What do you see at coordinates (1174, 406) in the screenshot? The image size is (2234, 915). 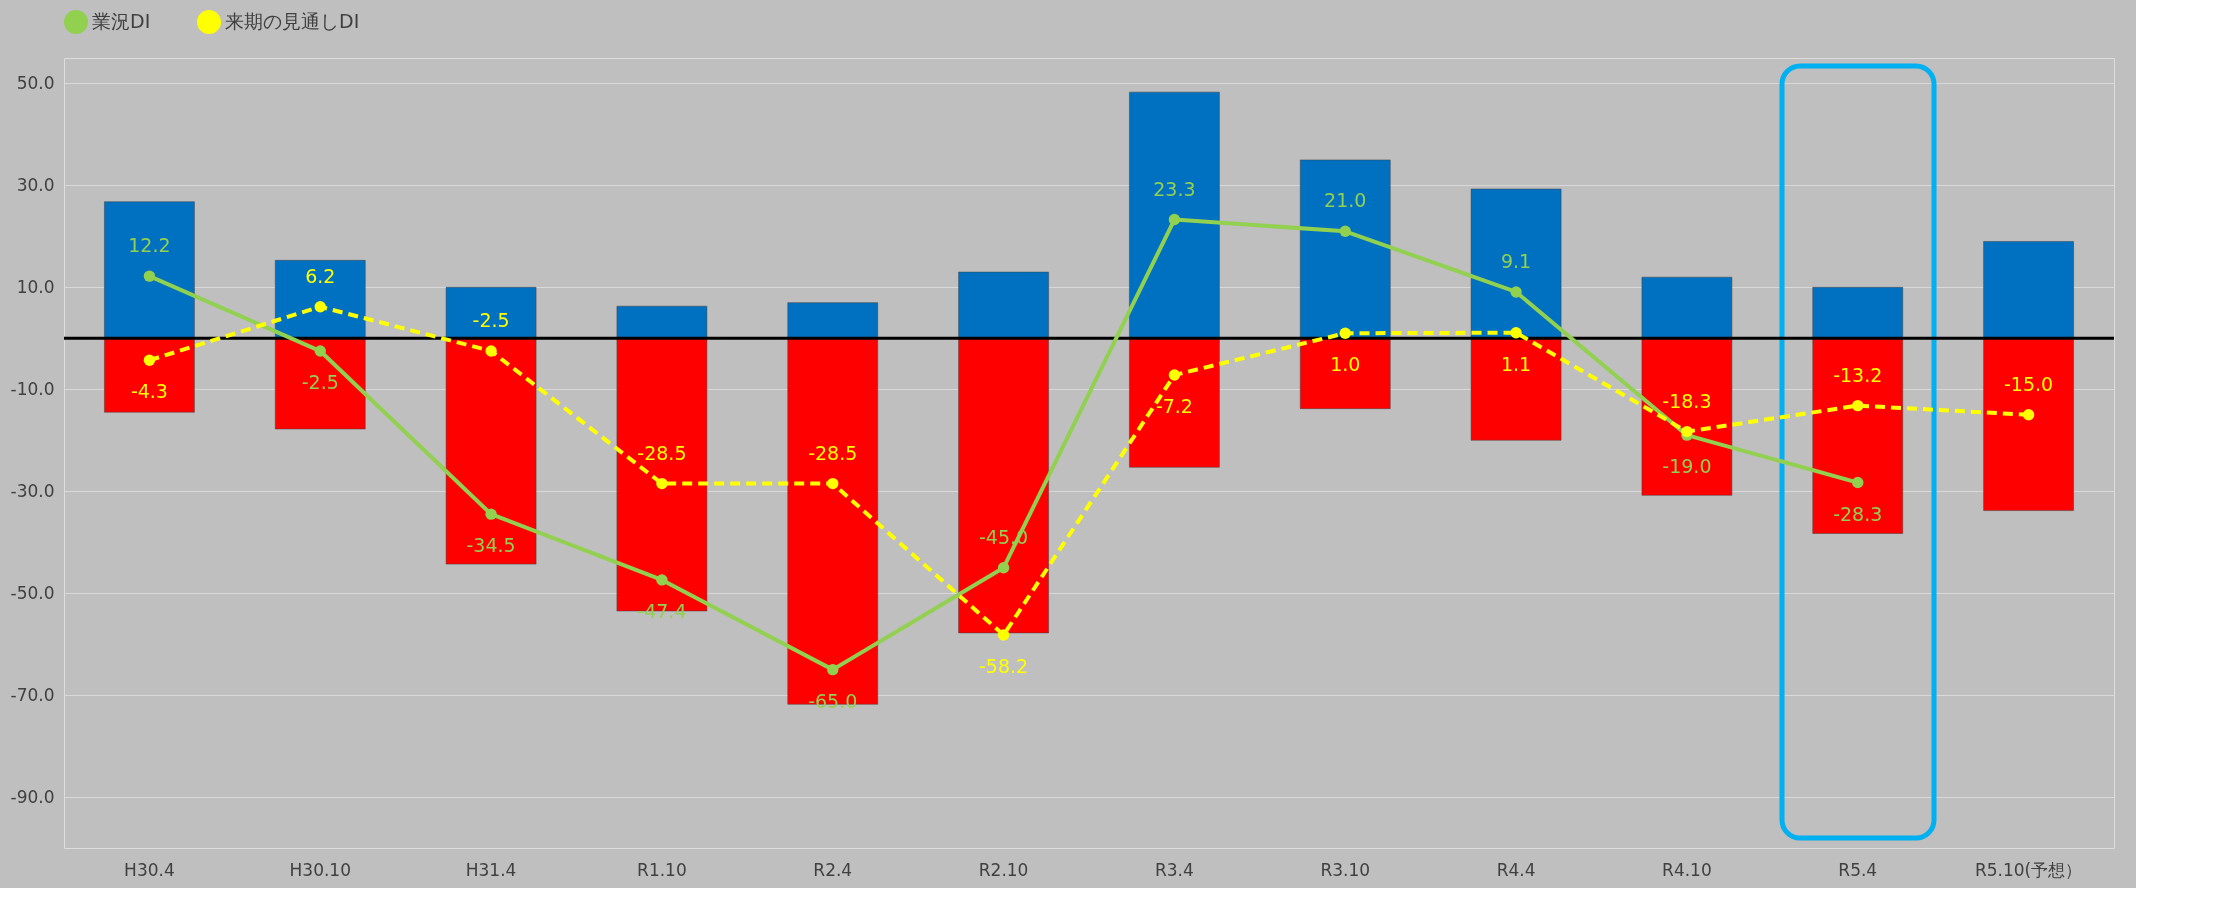 I see `data-label: -7.2` at bounding box center [1174, 406].